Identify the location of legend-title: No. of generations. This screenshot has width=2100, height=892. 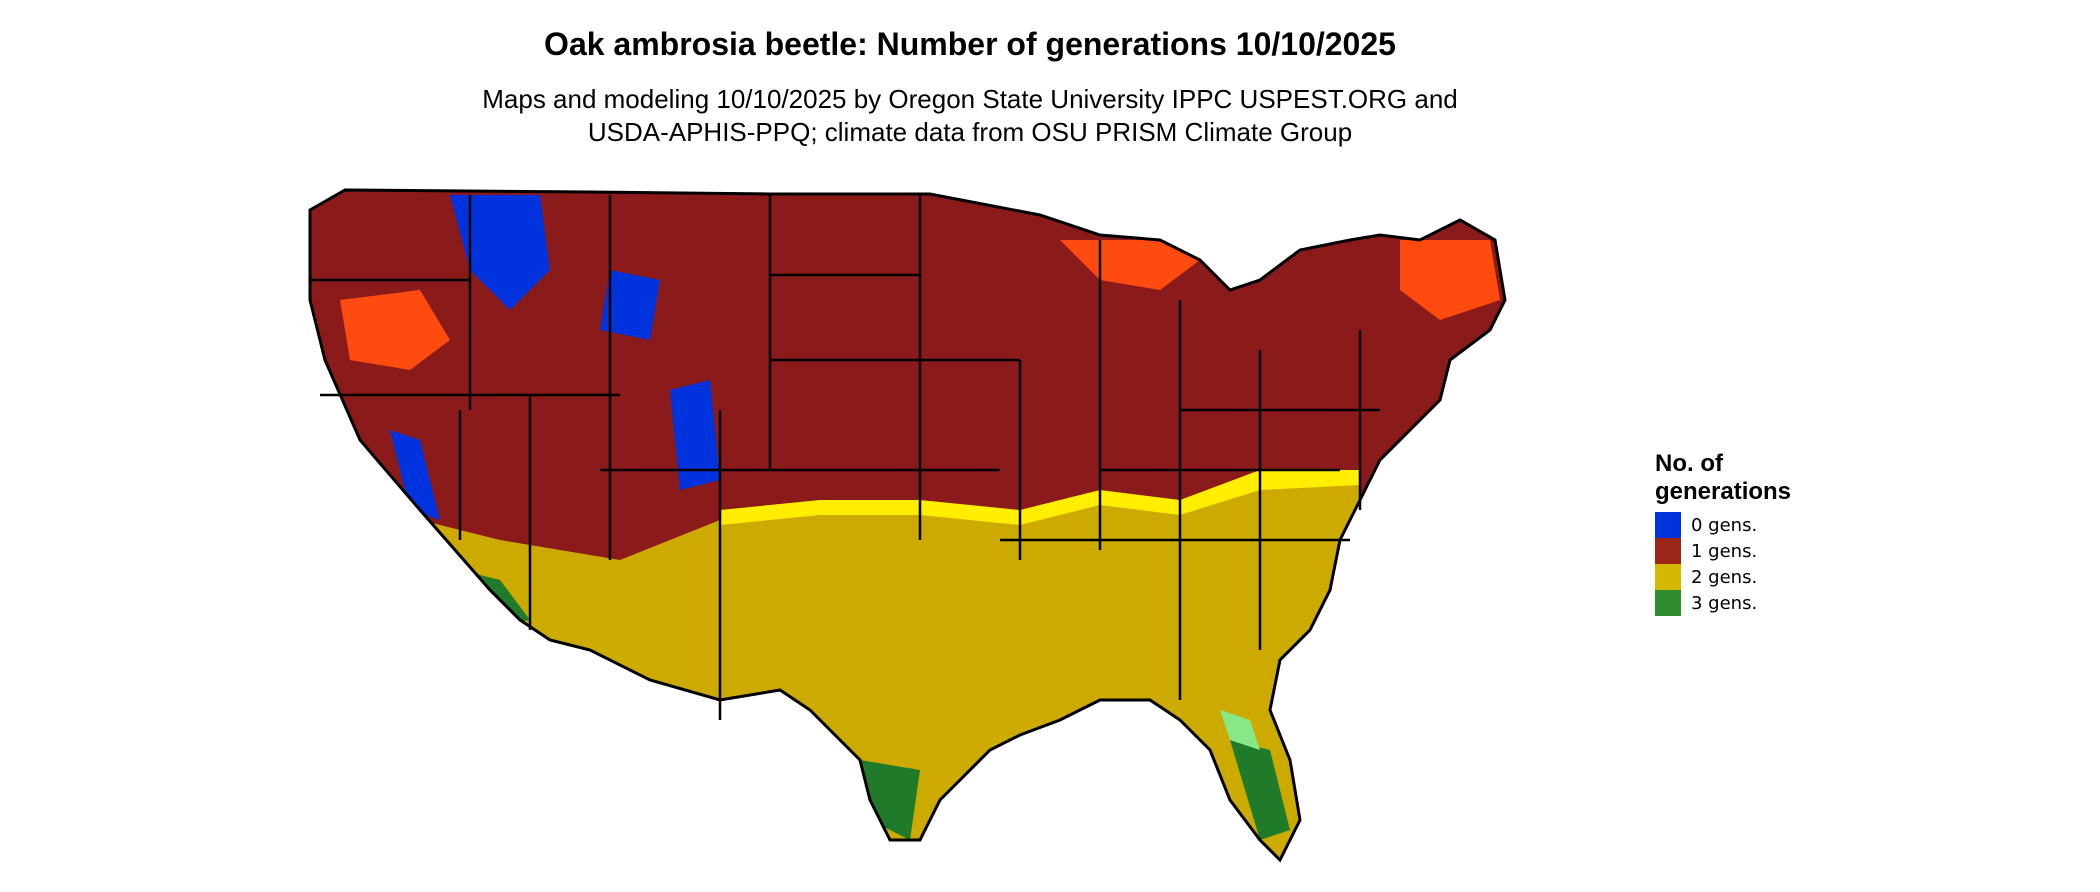
(1723, 478).